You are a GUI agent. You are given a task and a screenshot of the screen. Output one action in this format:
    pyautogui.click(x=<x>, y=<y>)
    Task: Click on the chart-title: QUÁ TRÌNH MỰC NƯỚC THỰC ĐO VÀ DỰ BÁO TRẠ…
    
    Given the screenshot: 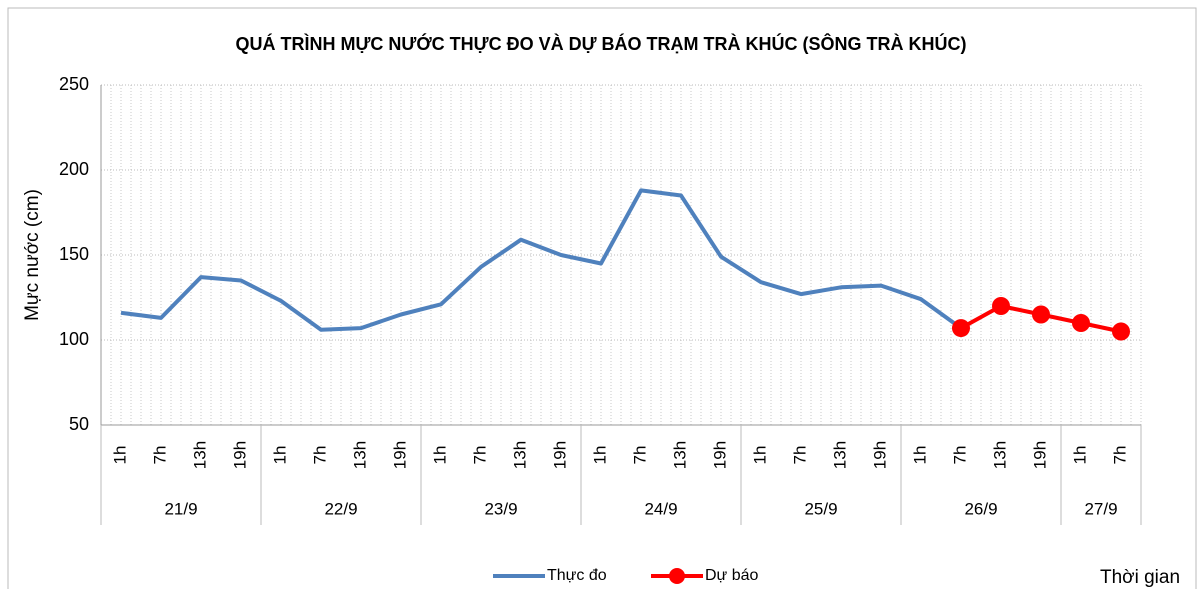 What is the action you would take?
    pyautogui.click(x=600, y=43)
    